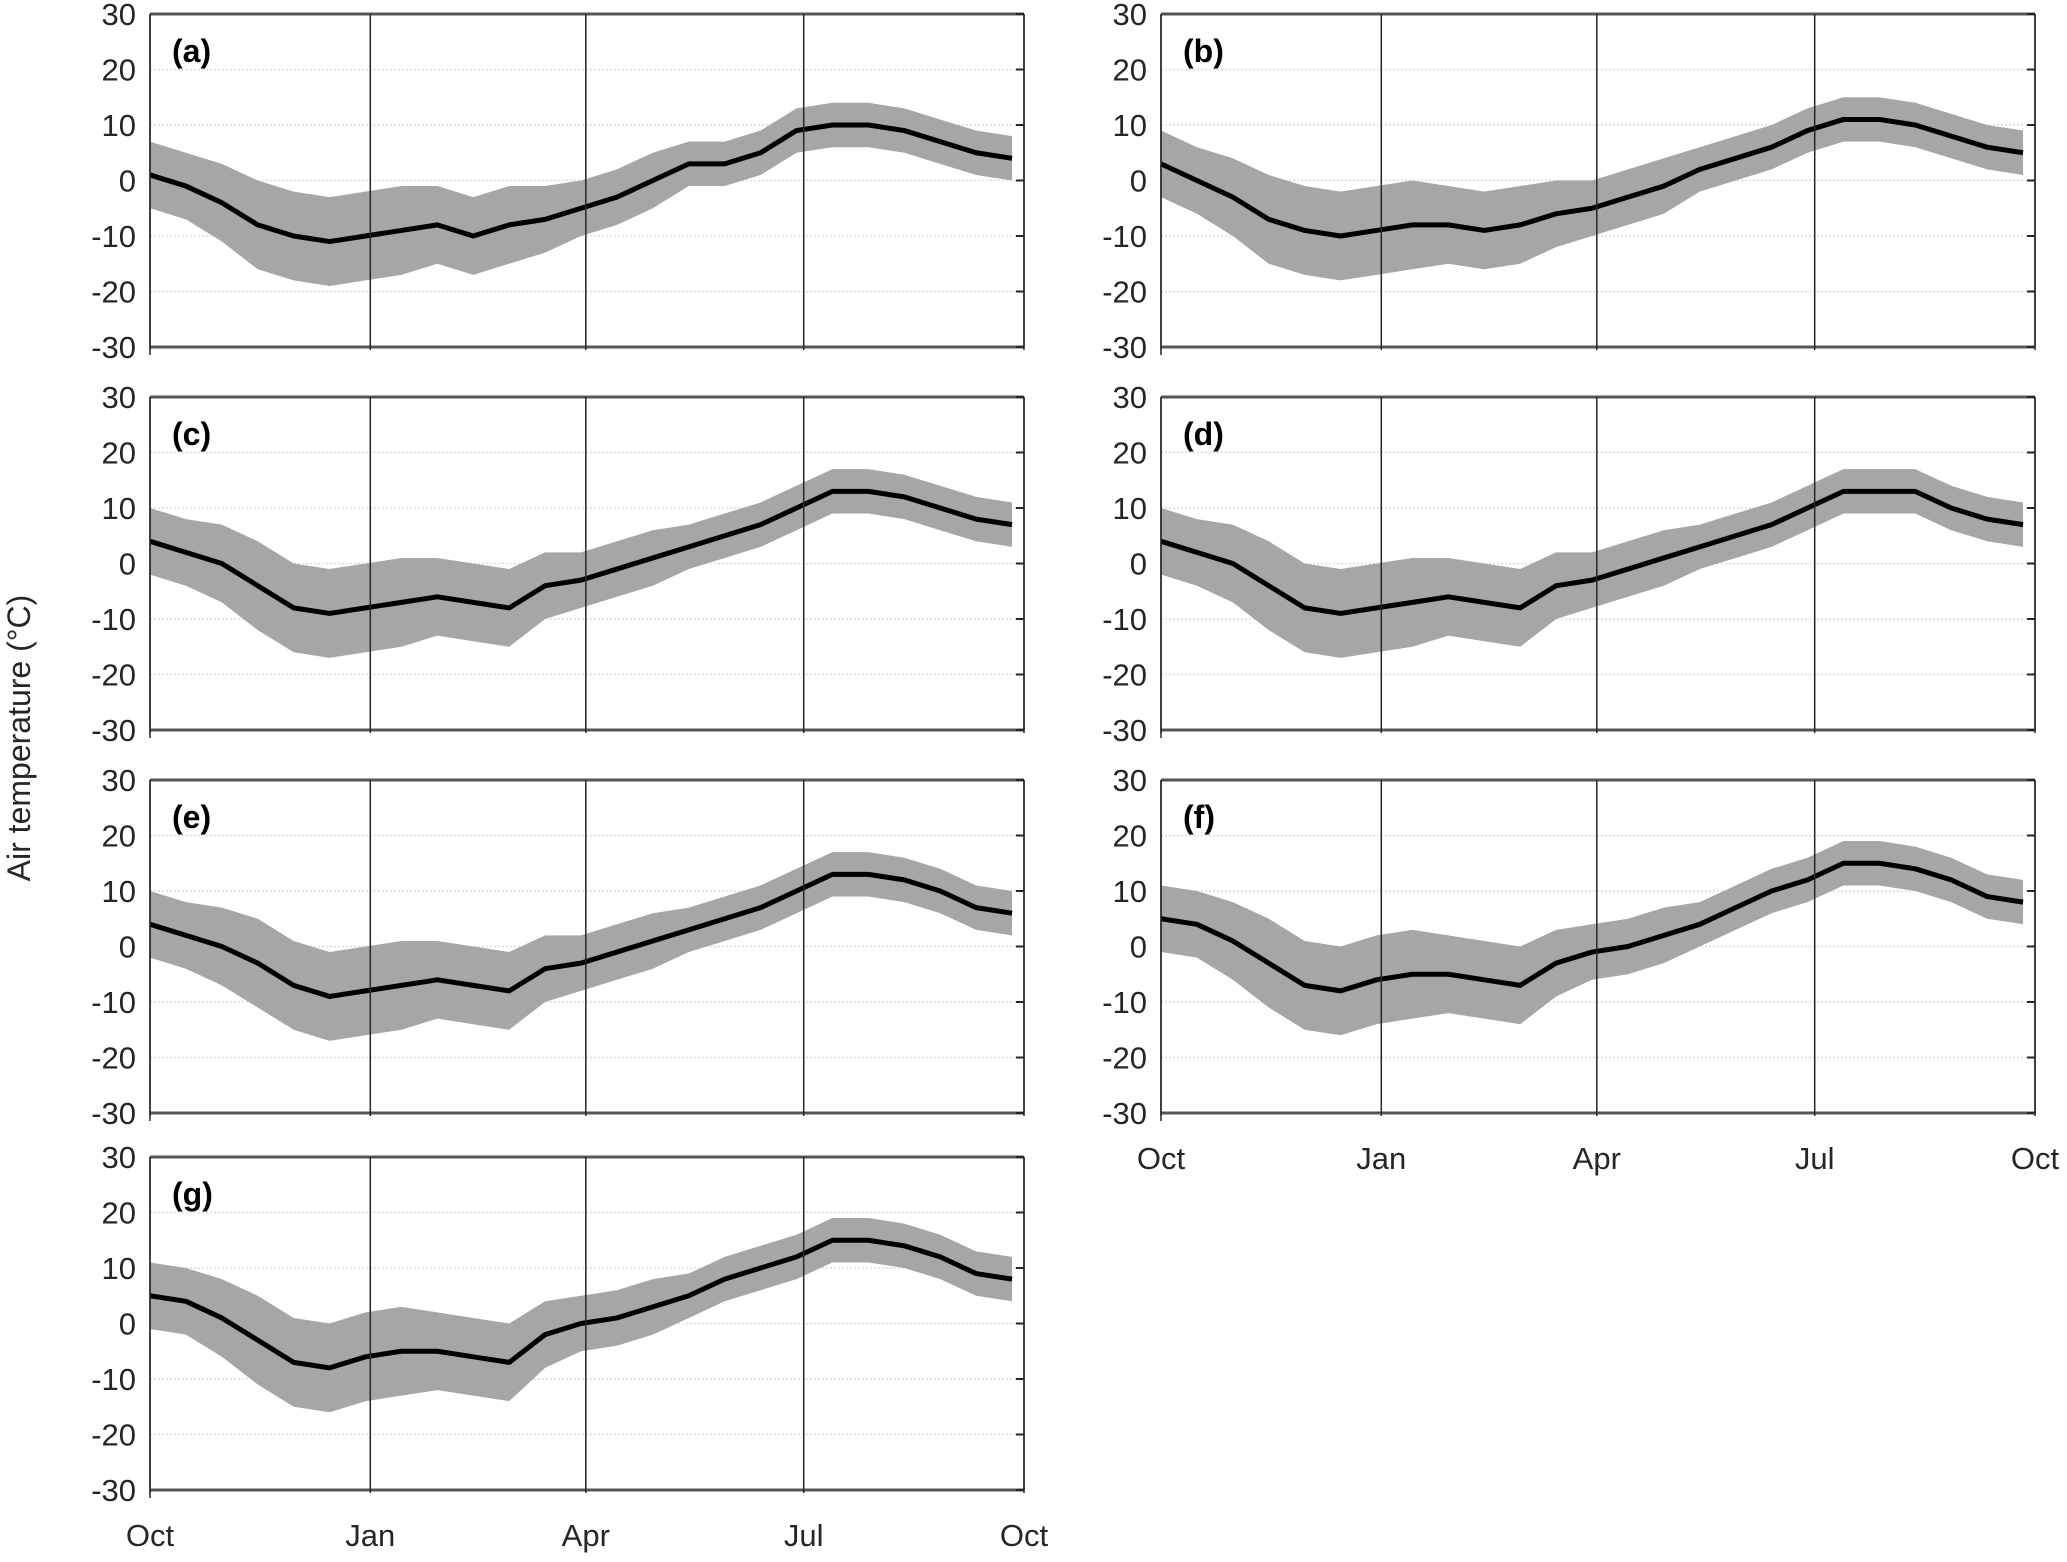  I want to click on panel-f: 30 20 10 0 -10 -20 -30 (f) Oct Jan Apr Jul Oct, so click(1580, 969).